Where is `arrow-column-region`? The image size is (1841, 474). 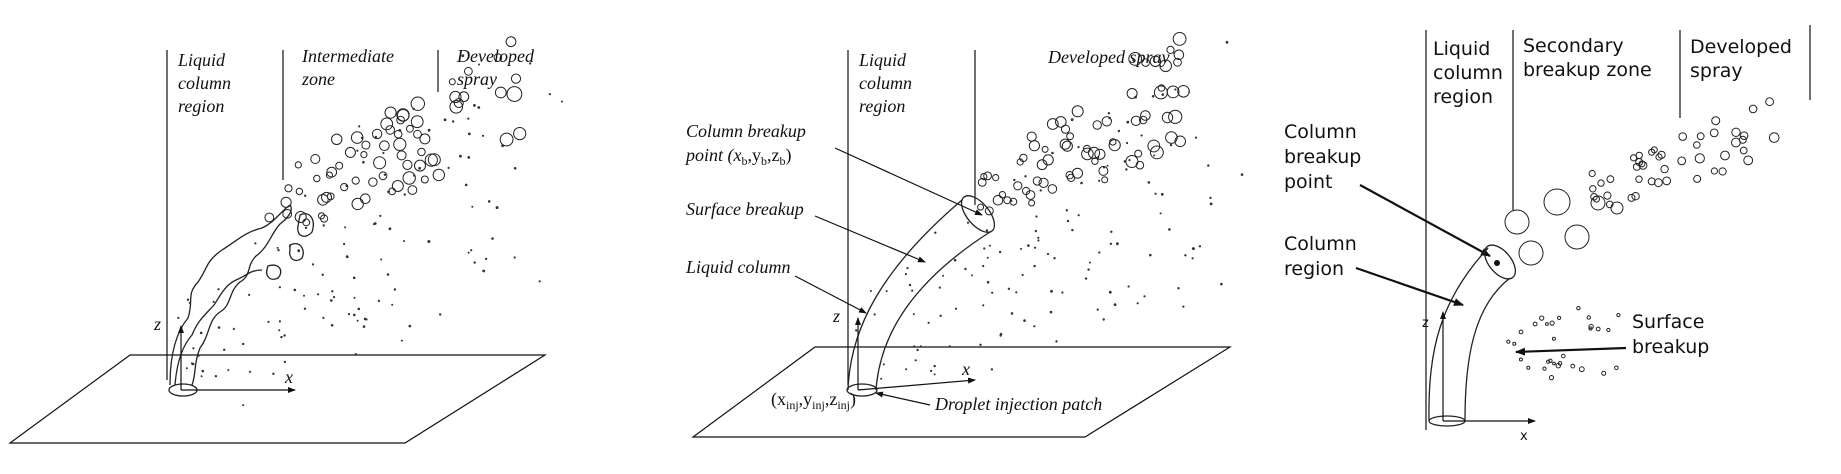 arrow-column-region is located at coordinates (1409, 286).